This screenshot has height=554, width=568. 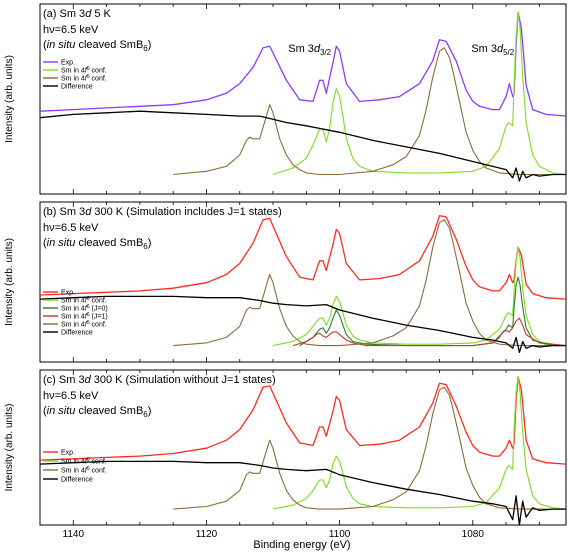 I want to click on panel-title: (a) Sm 3d 5 K, so click(x=77, y=14).